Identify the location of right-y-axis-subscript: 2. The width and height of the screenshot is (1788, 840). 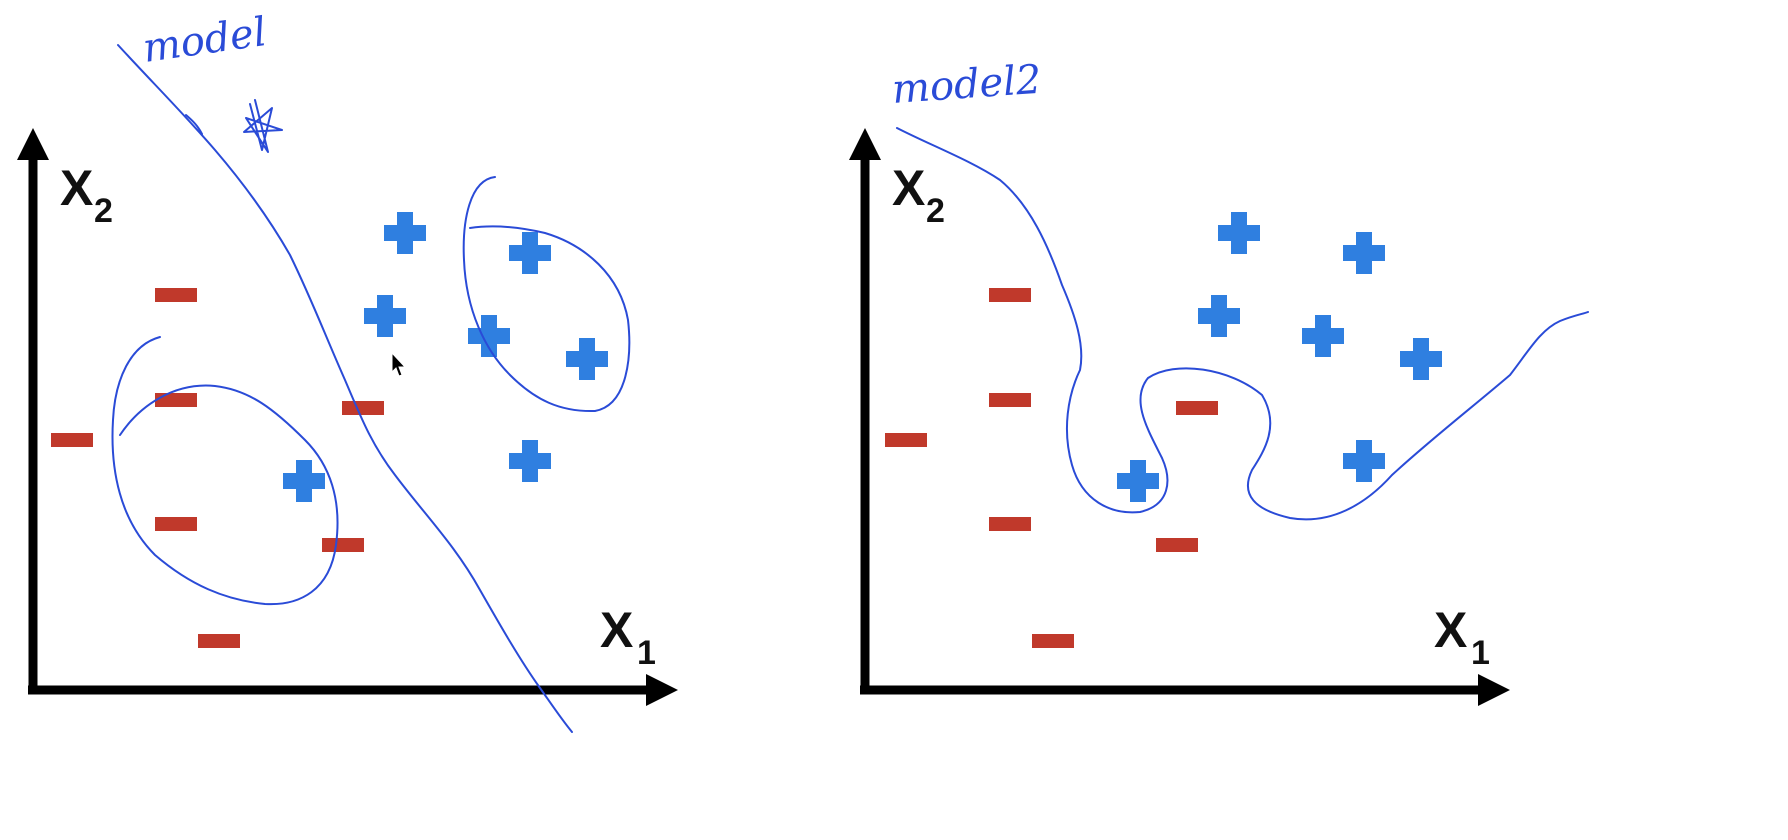
(935, 211).